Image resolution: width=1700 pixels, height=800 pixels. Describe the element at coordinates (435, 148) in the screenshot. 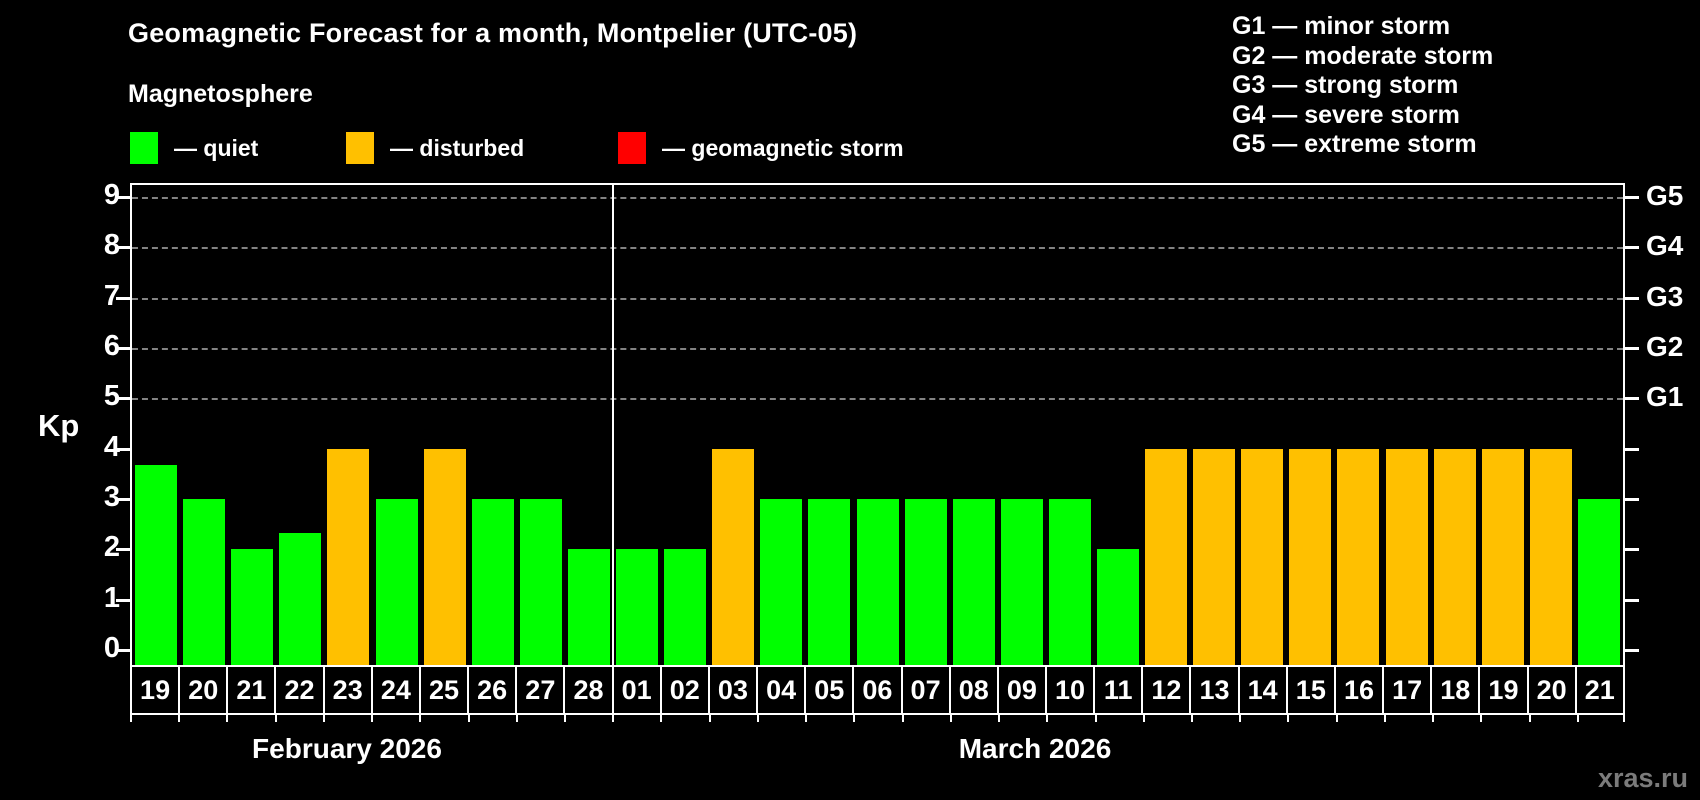

I see `legend-item-disturbed: — disturbed` at that location.